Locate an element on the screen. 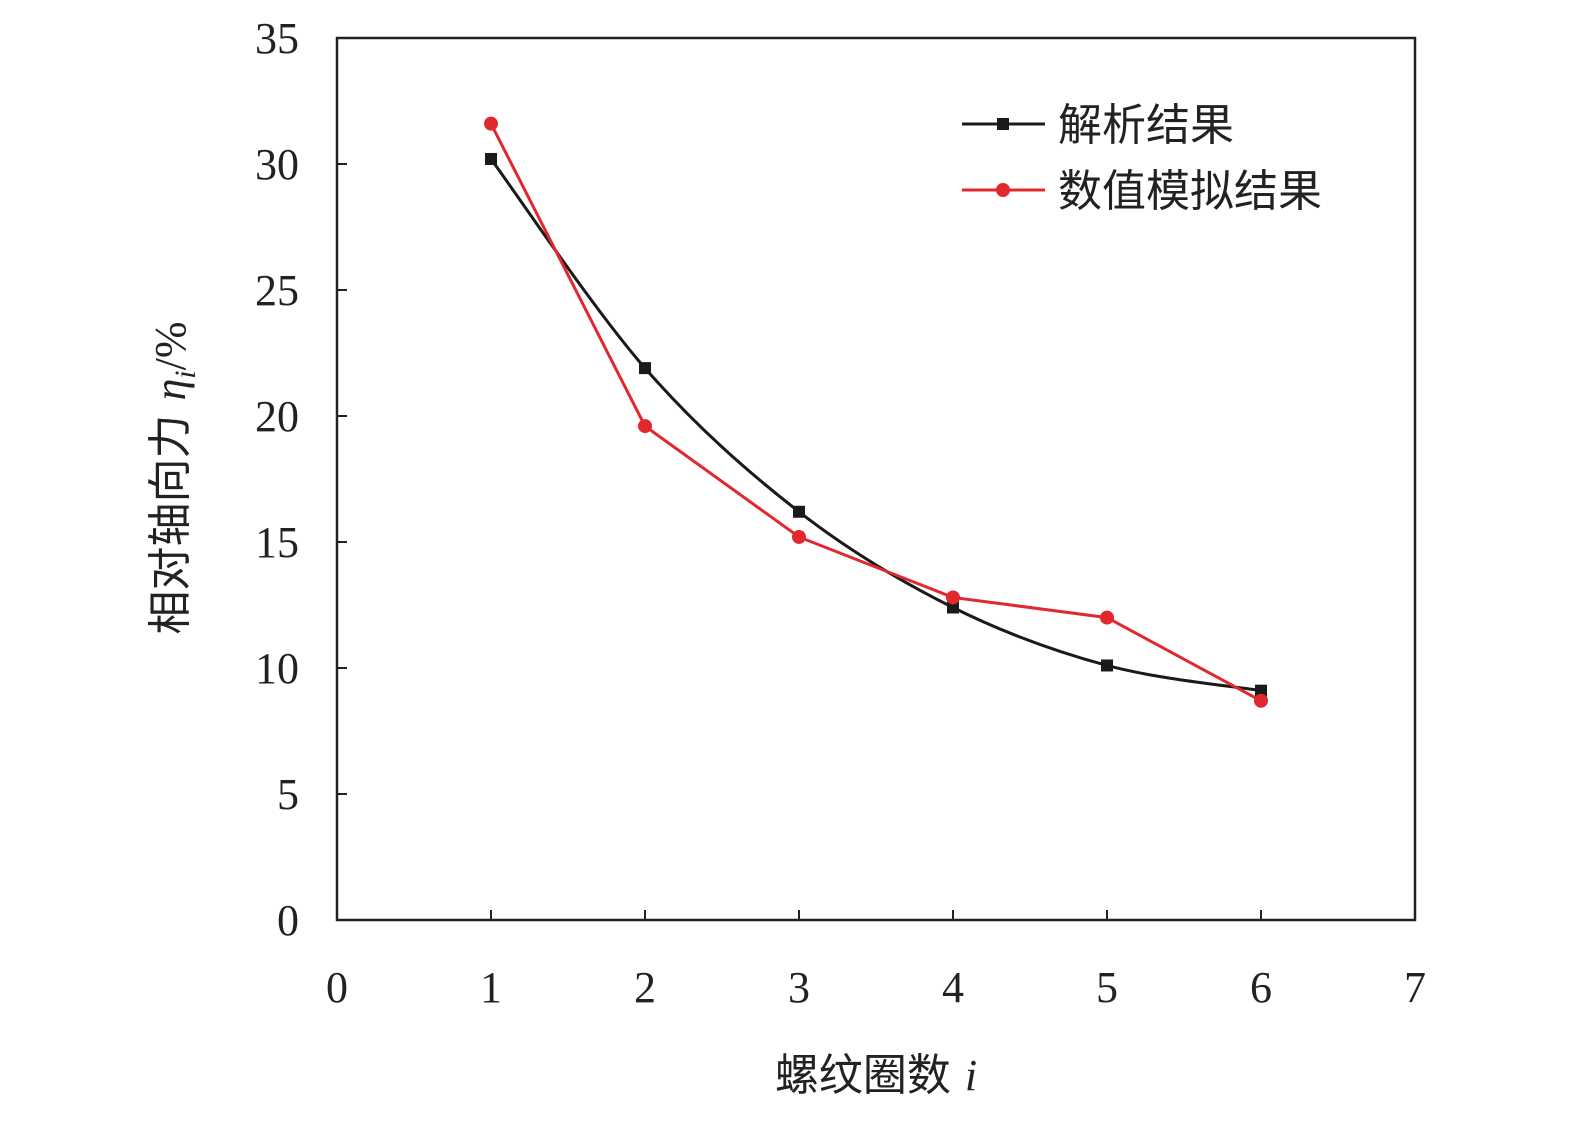 Image resolution: width=1575 pixels, height=1122 pixels. x-tick-label-3: 3 is located at coordinates (799, 987).